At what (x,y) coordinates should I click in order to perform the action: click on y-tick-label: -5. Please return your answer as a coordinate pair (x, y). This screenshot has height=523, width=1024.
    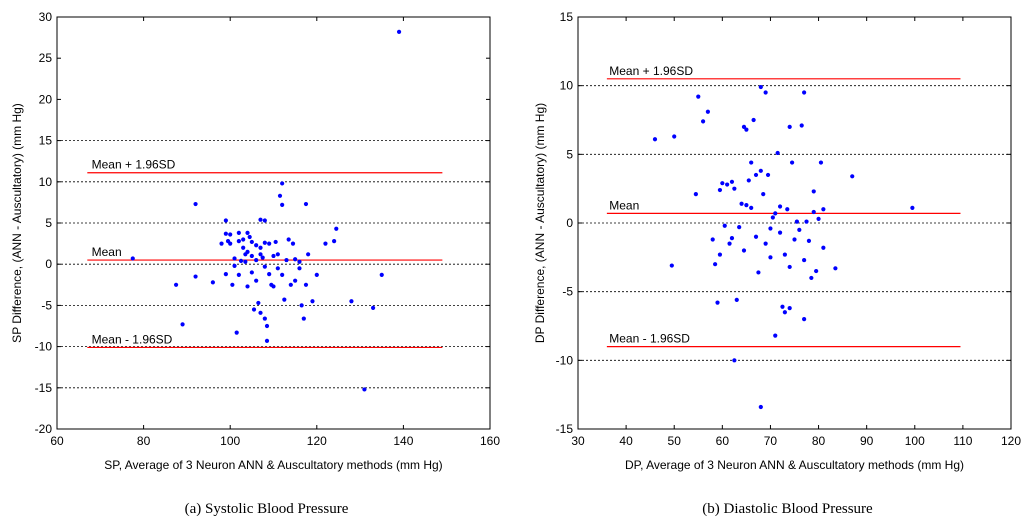
    Looking at the image, I should click on (46, 305).